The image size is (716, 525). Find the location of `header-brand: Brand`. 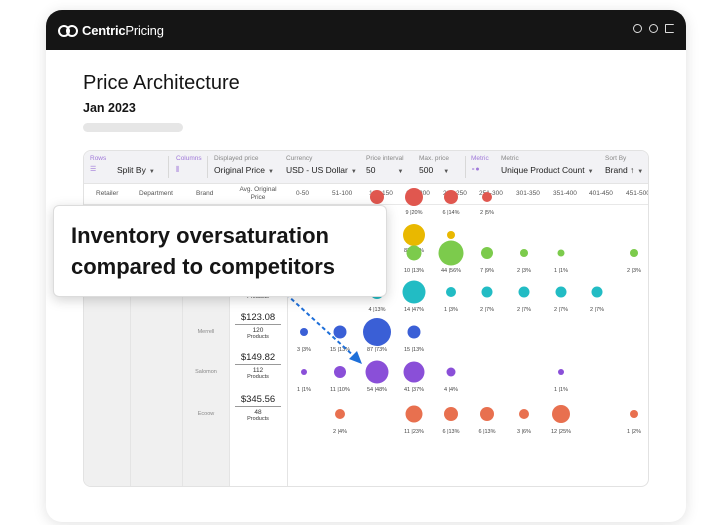

header-brand: Brand is located at coordinates (205, 193).